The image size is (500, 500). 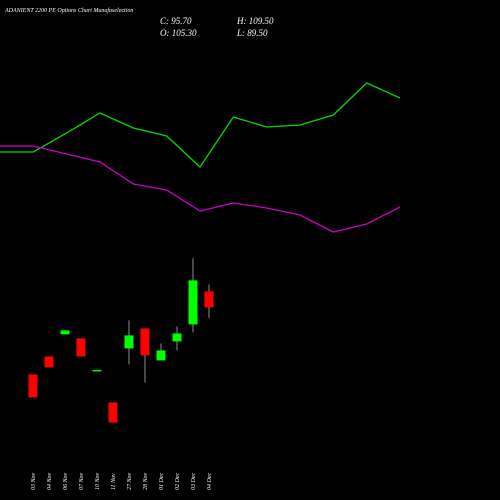 I want to click on x-tick-label: 01 Dec, so click(x=162, y=481).